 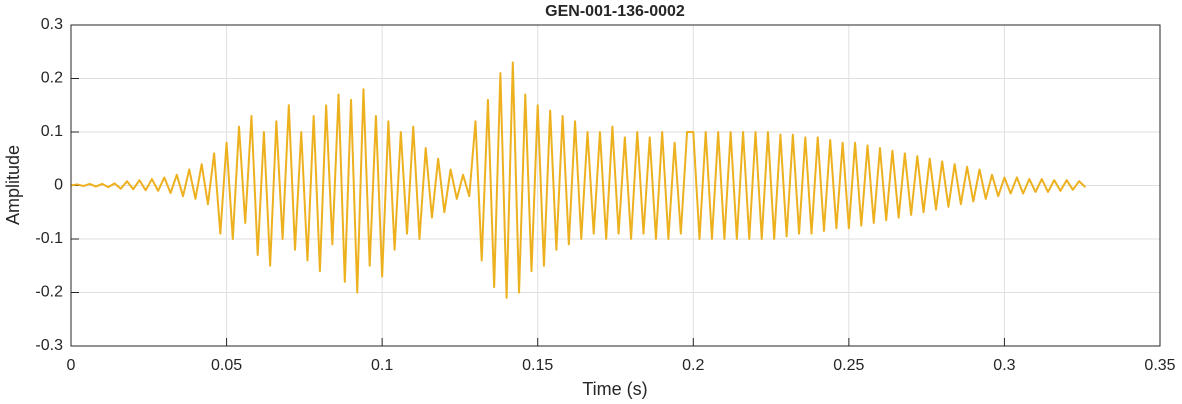 What do you see at coordinates (1159, 365) in the screenshot?
I see `x-tick-label: 0.35` at bounding box center [1159, 365].